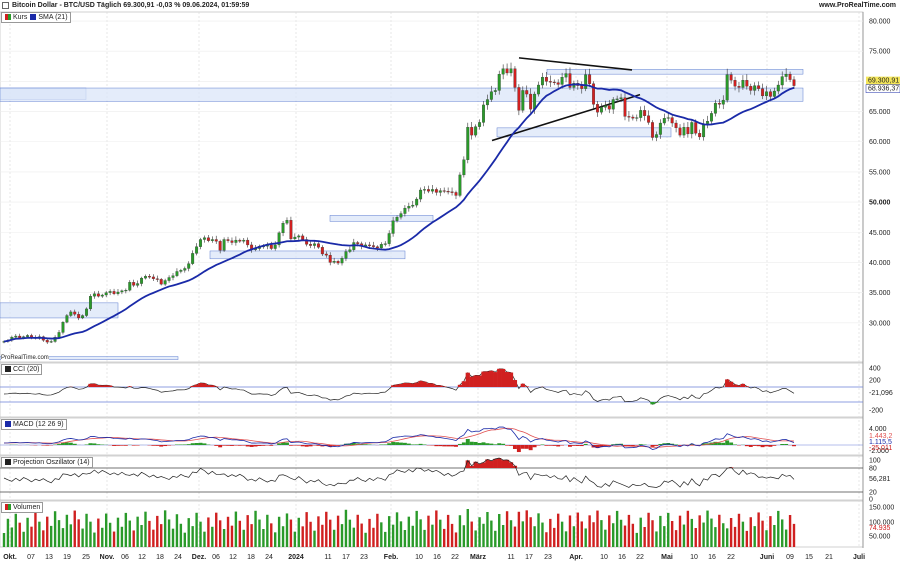  I want to click on sma-value-label: 68.936,37, so click(883, 89).